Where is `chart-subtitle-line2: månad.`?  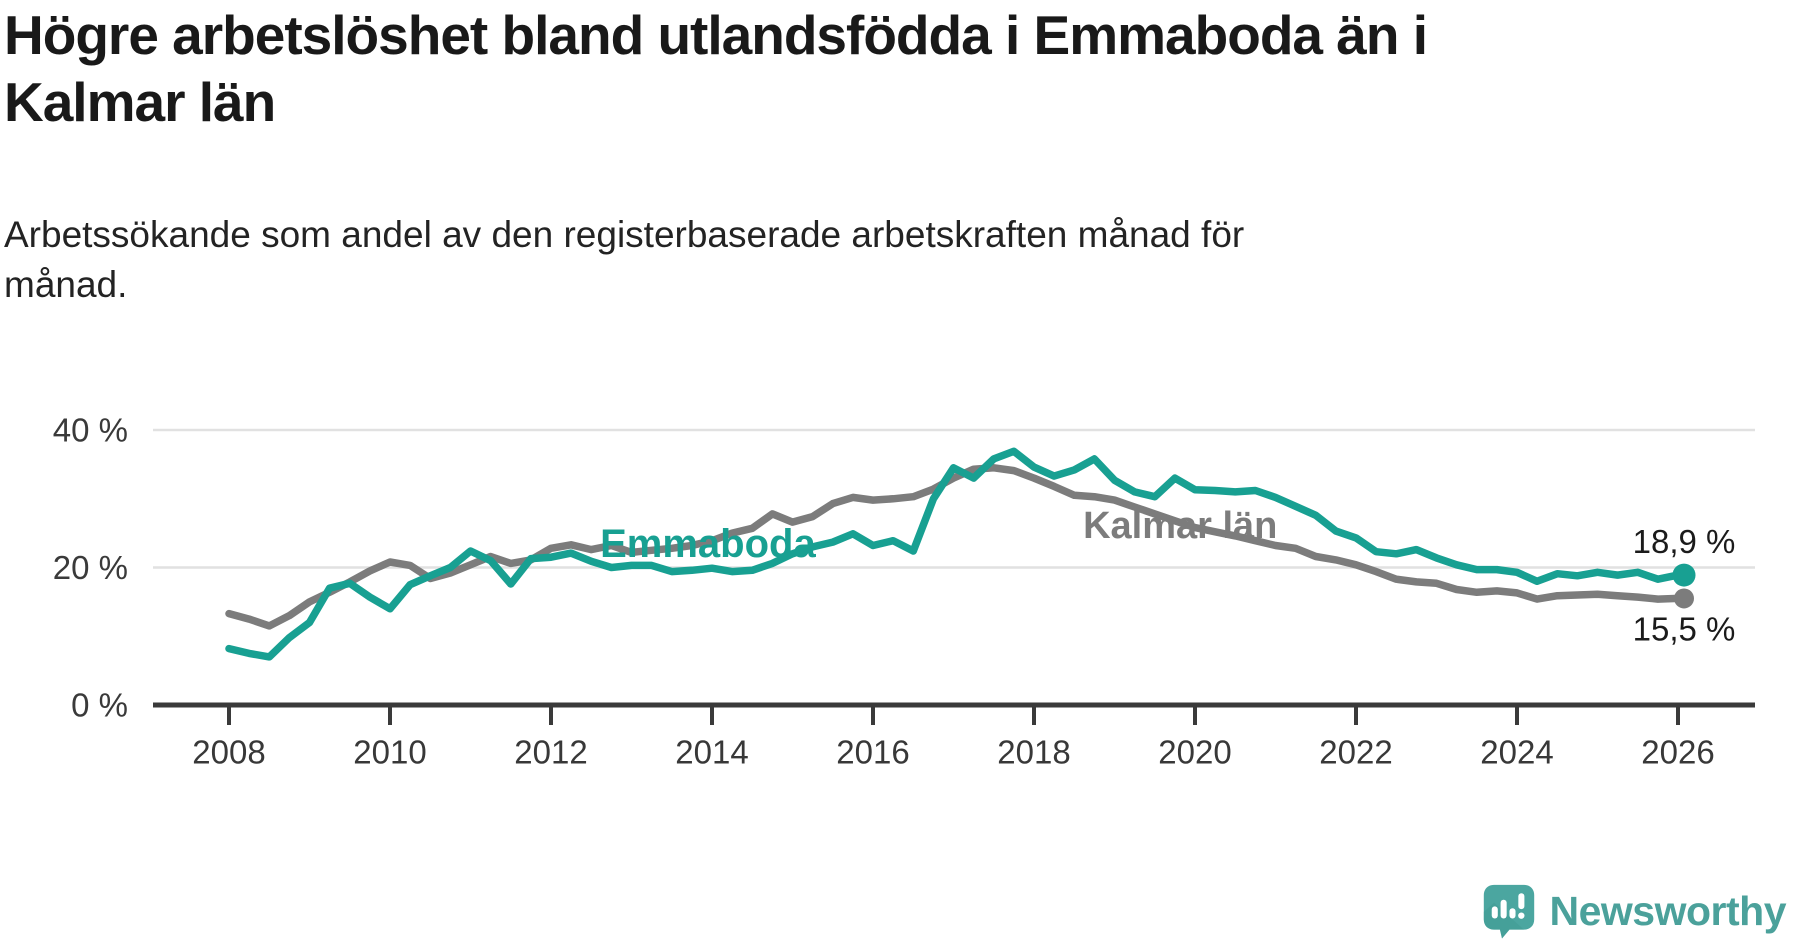
chart-subtitle-line2: månad. is located at coordinates (66, 284).